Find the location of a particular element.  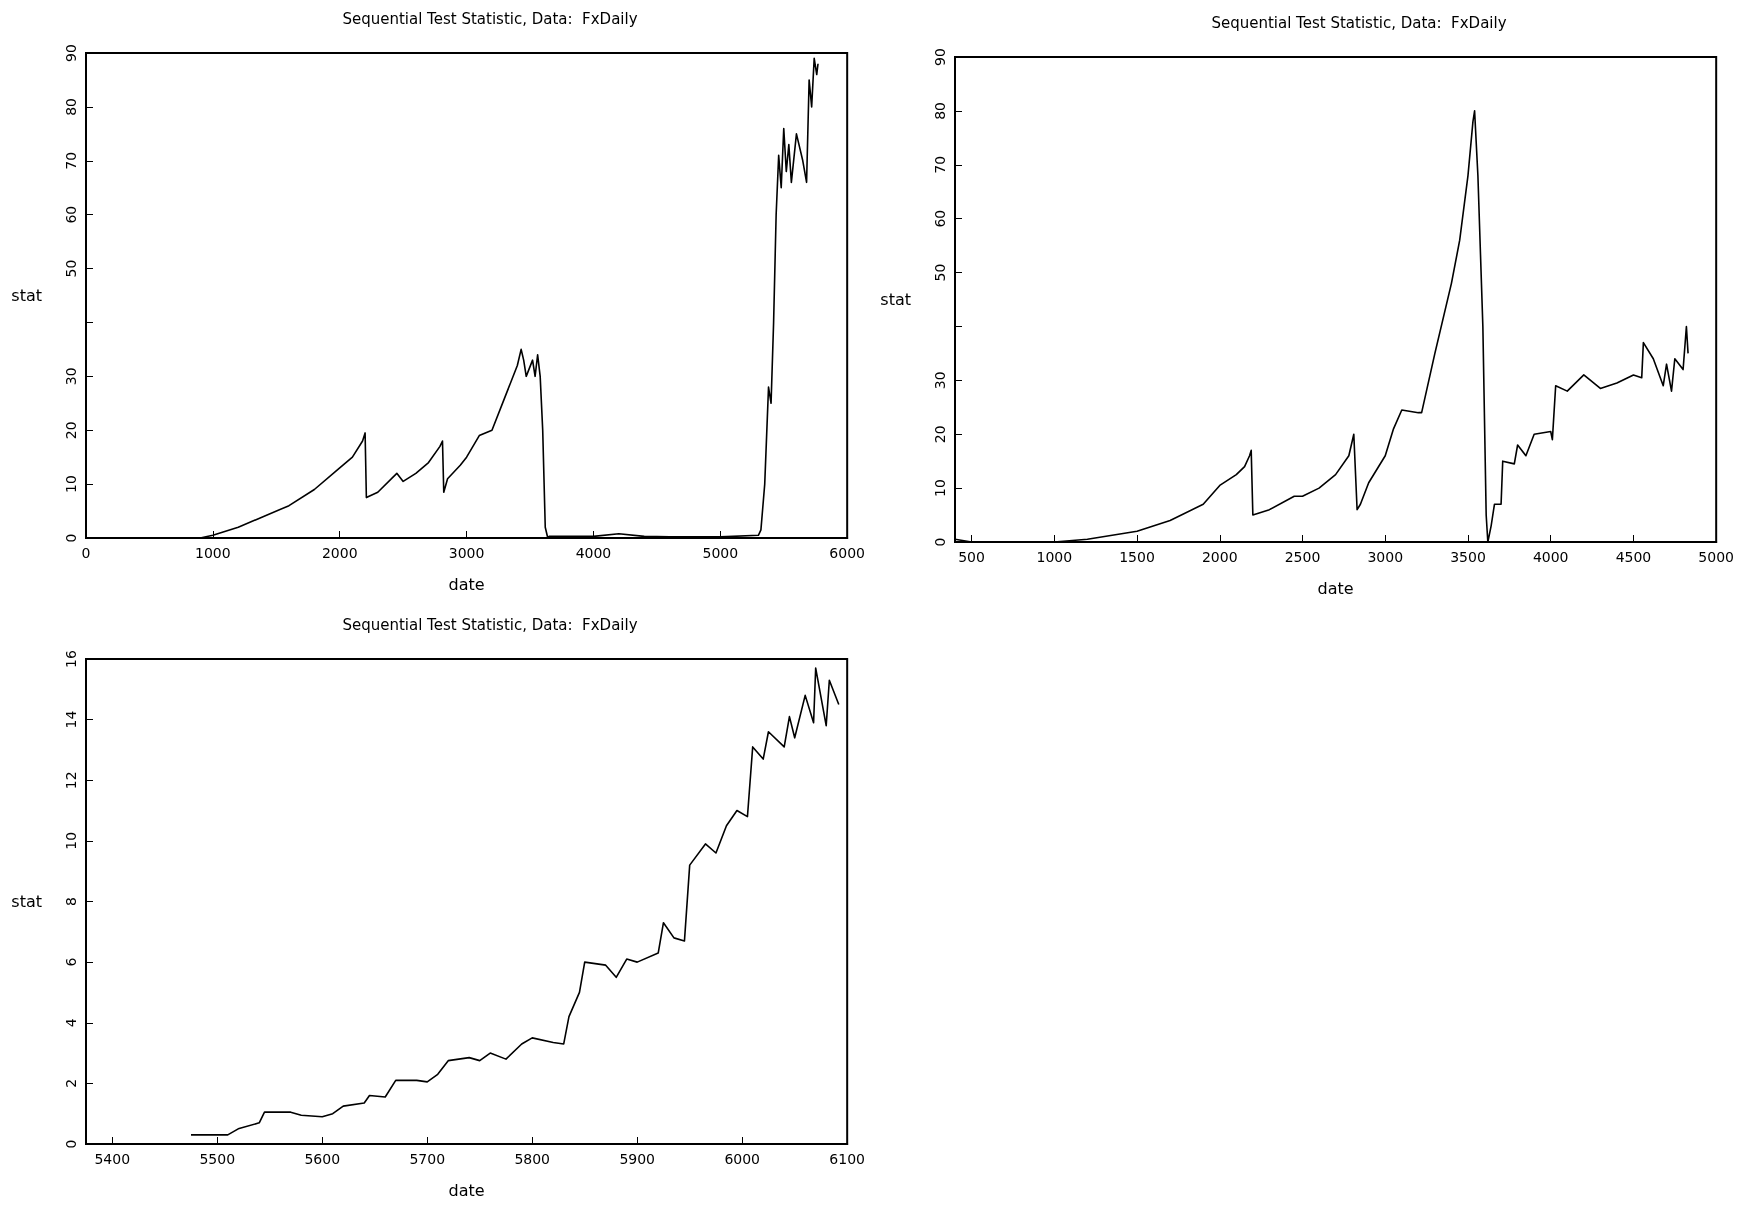

y-tick-label: 8 is located at coordinates (71, 901).